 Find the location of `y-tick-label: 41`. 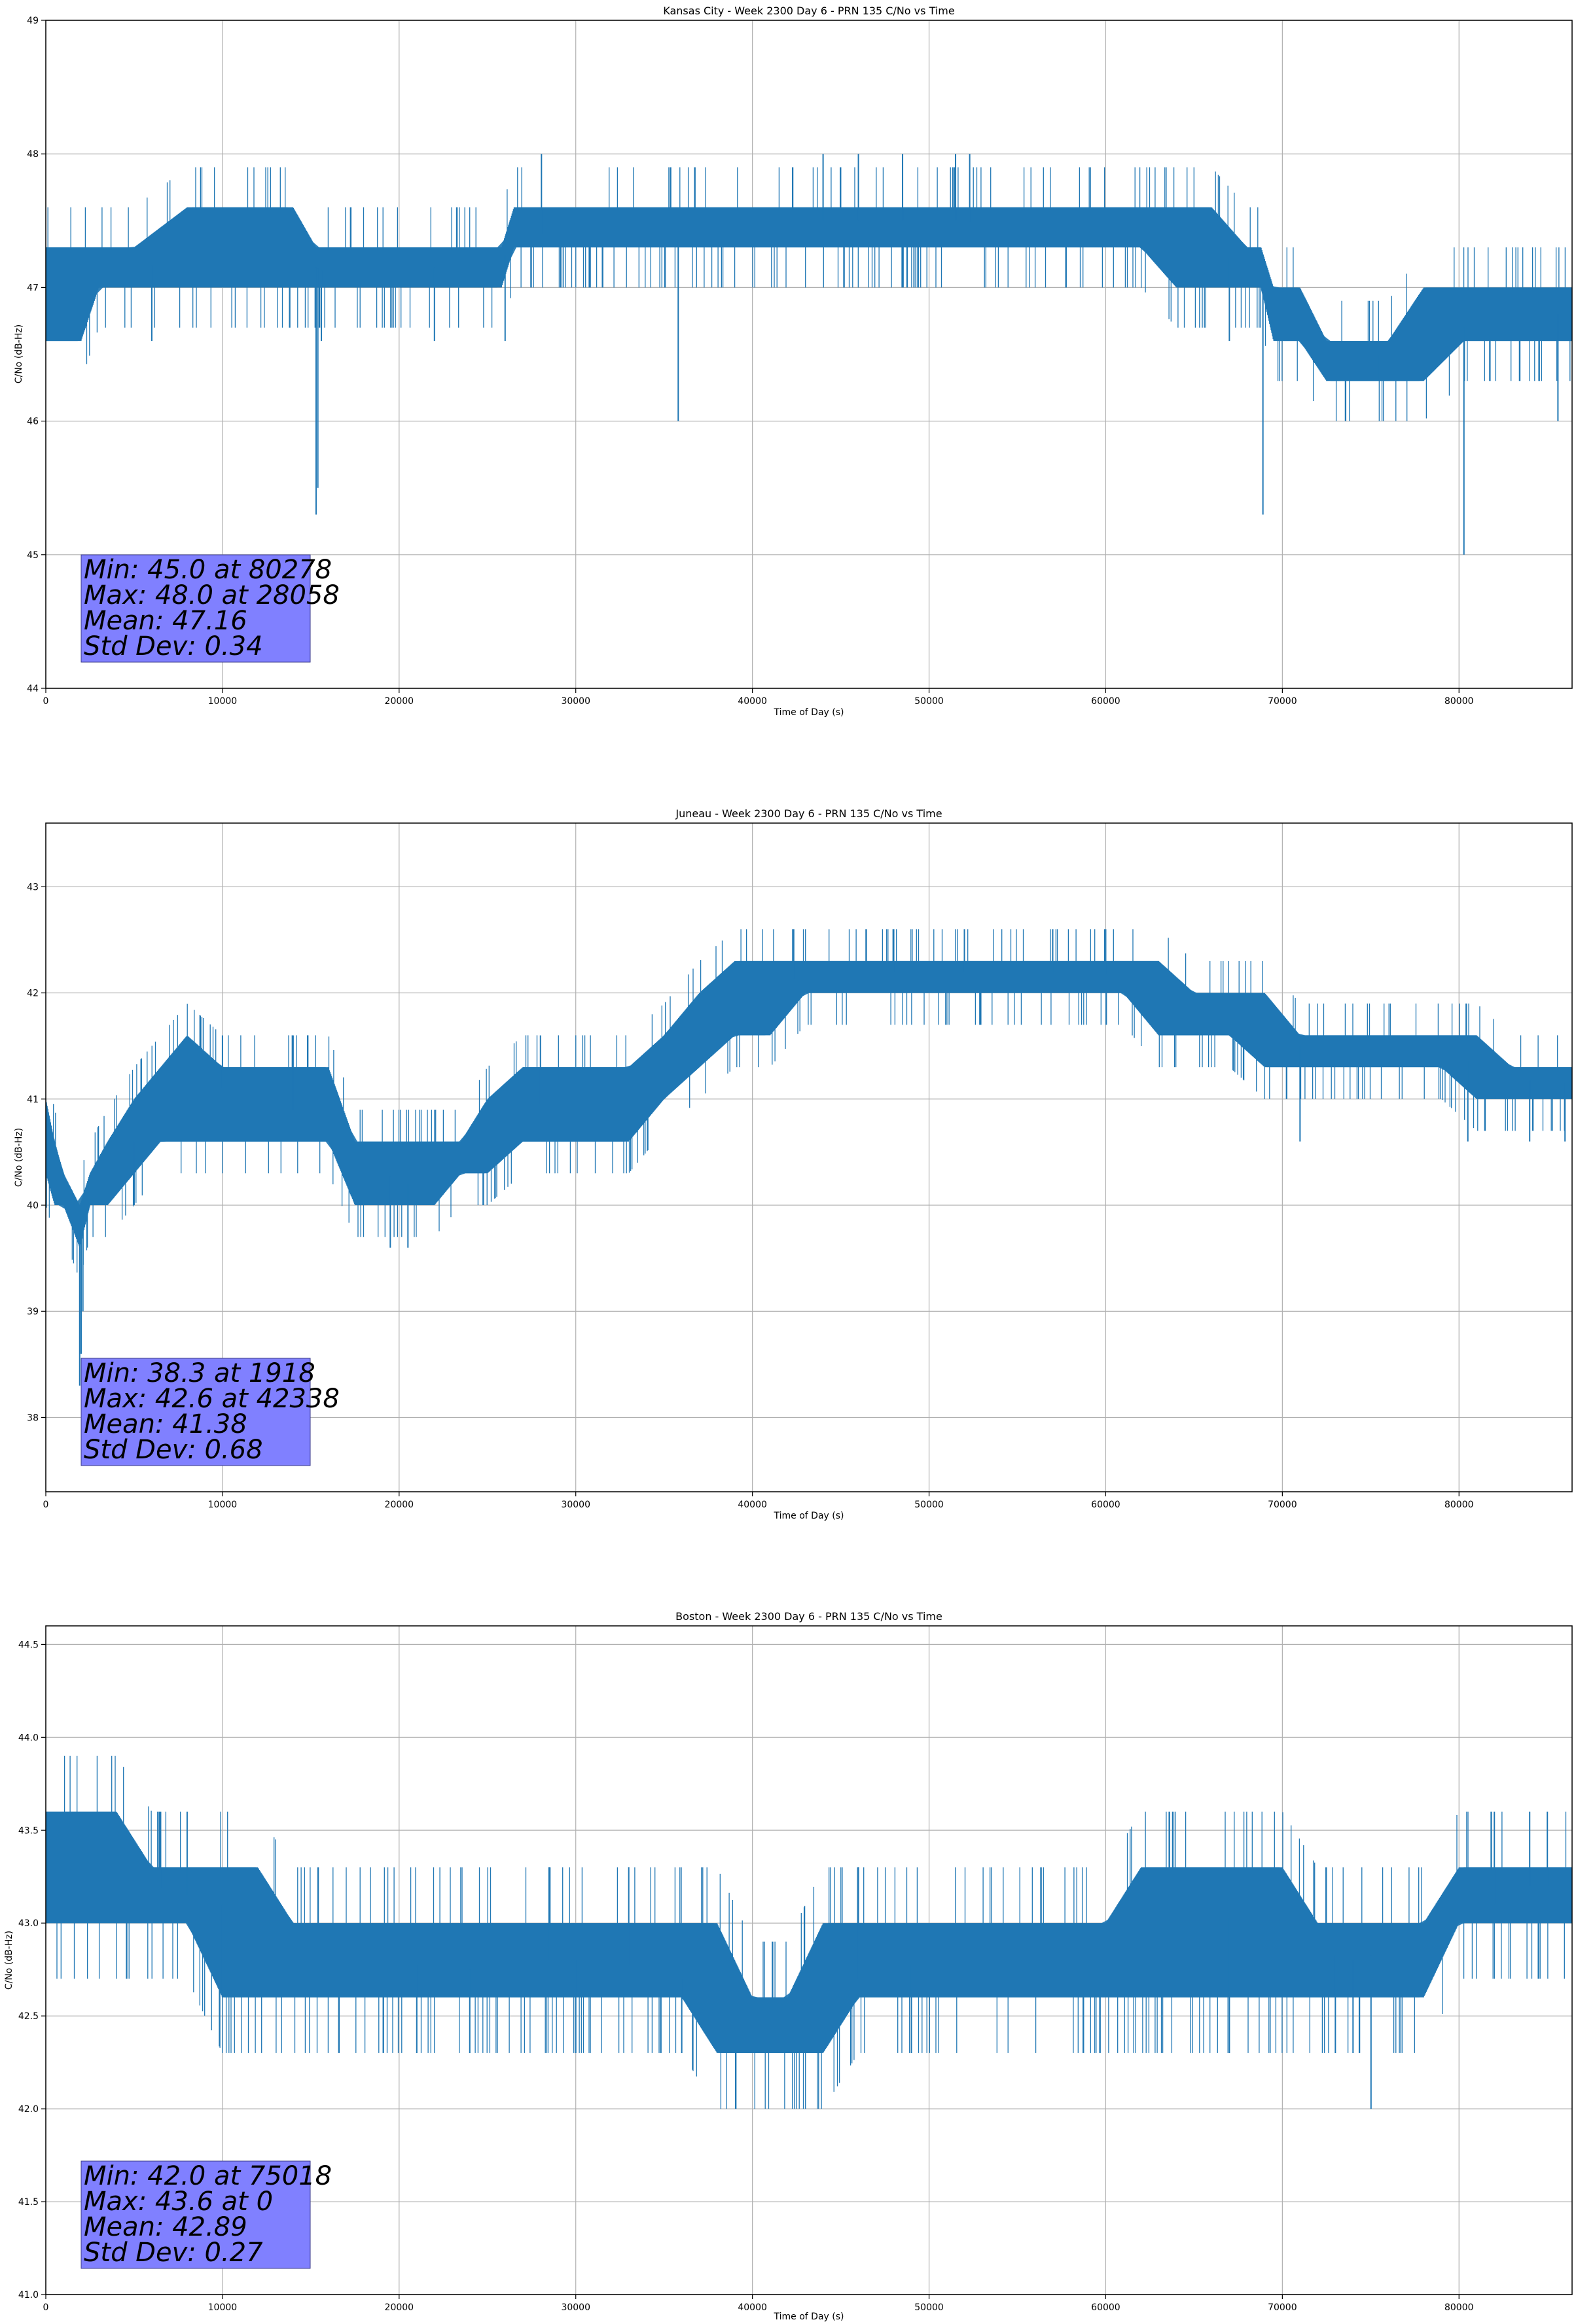

y-tick-label: 41 is located at coordinates (33, 1100).